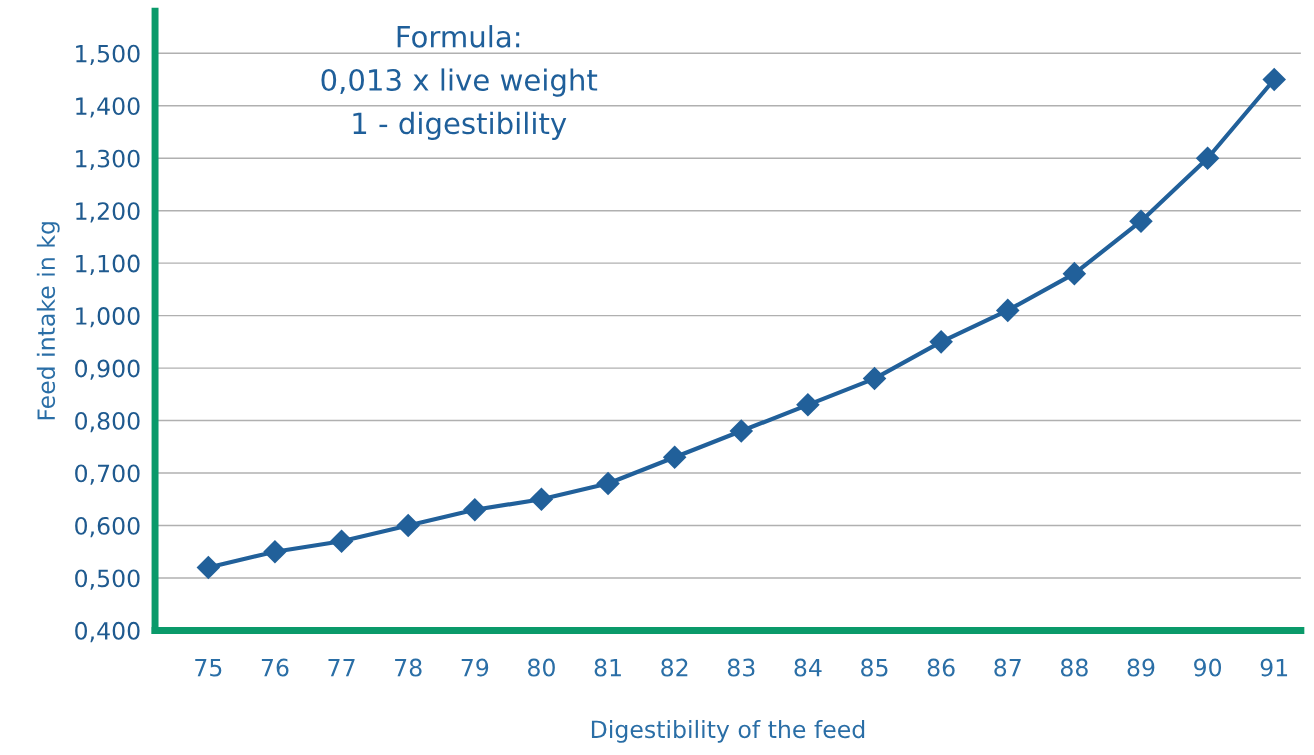 The image size is (1314, 755). Describe the element at coordinates (108, 107) in the screenshot. I see `y-tick-label: 1,400` at that location.